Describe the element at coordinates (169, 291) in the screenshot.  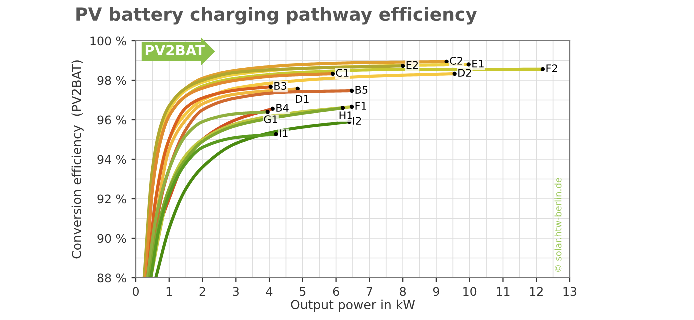
I see `x-tick-label: 1` at that location.